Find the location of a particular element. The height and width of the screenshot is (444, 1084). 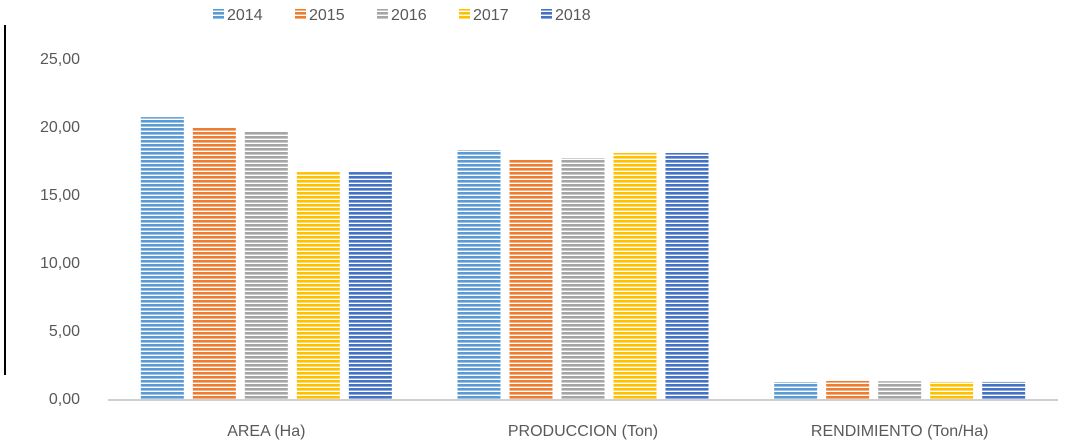

legend-label: 2014 is located at coordinates (245, 15).